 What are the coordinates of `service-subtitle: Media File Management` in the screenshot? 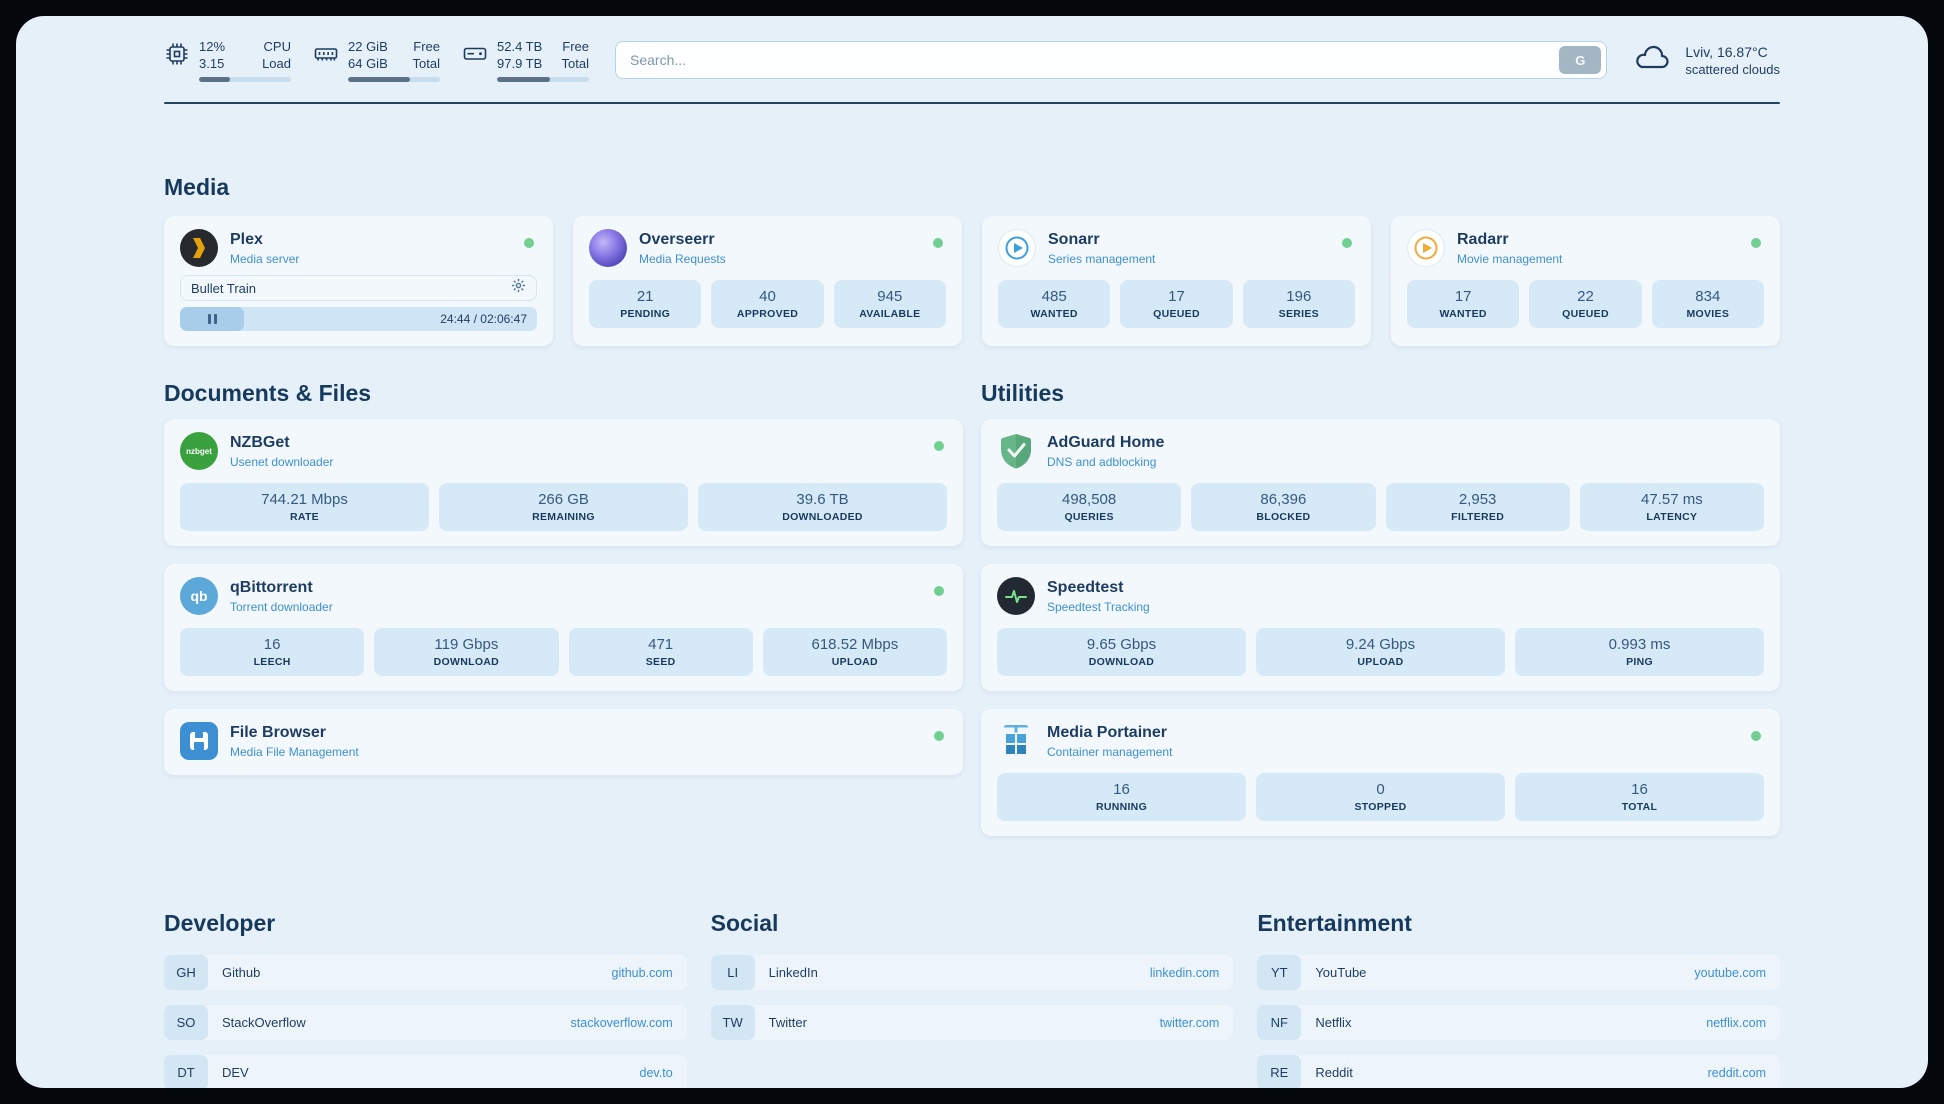 It's located at (294, 752).